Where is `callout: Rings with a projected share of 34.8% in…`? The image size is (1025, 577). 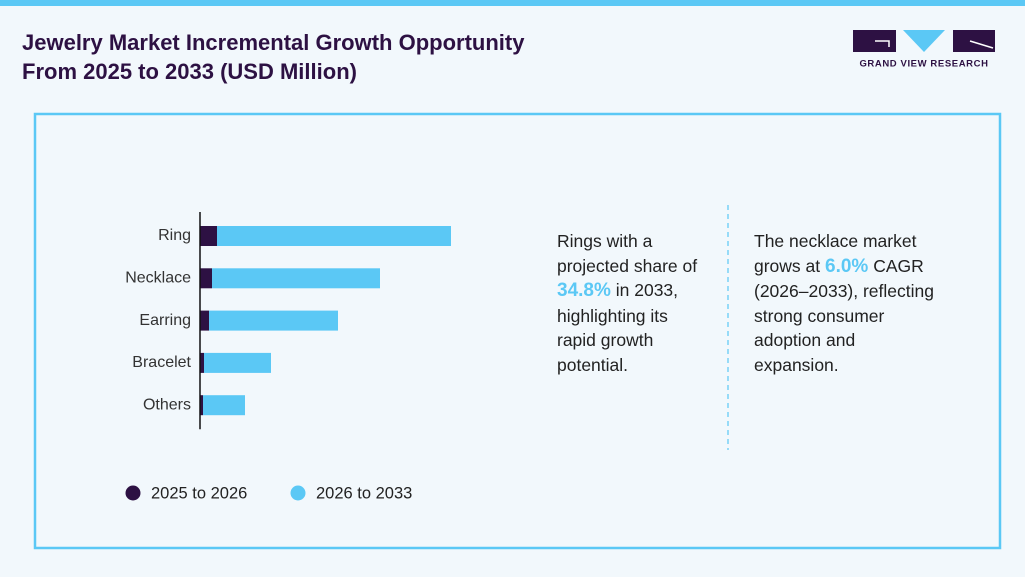
callout: Rings with a projected share of 34.8% in… is located at coordinates (632, 303).